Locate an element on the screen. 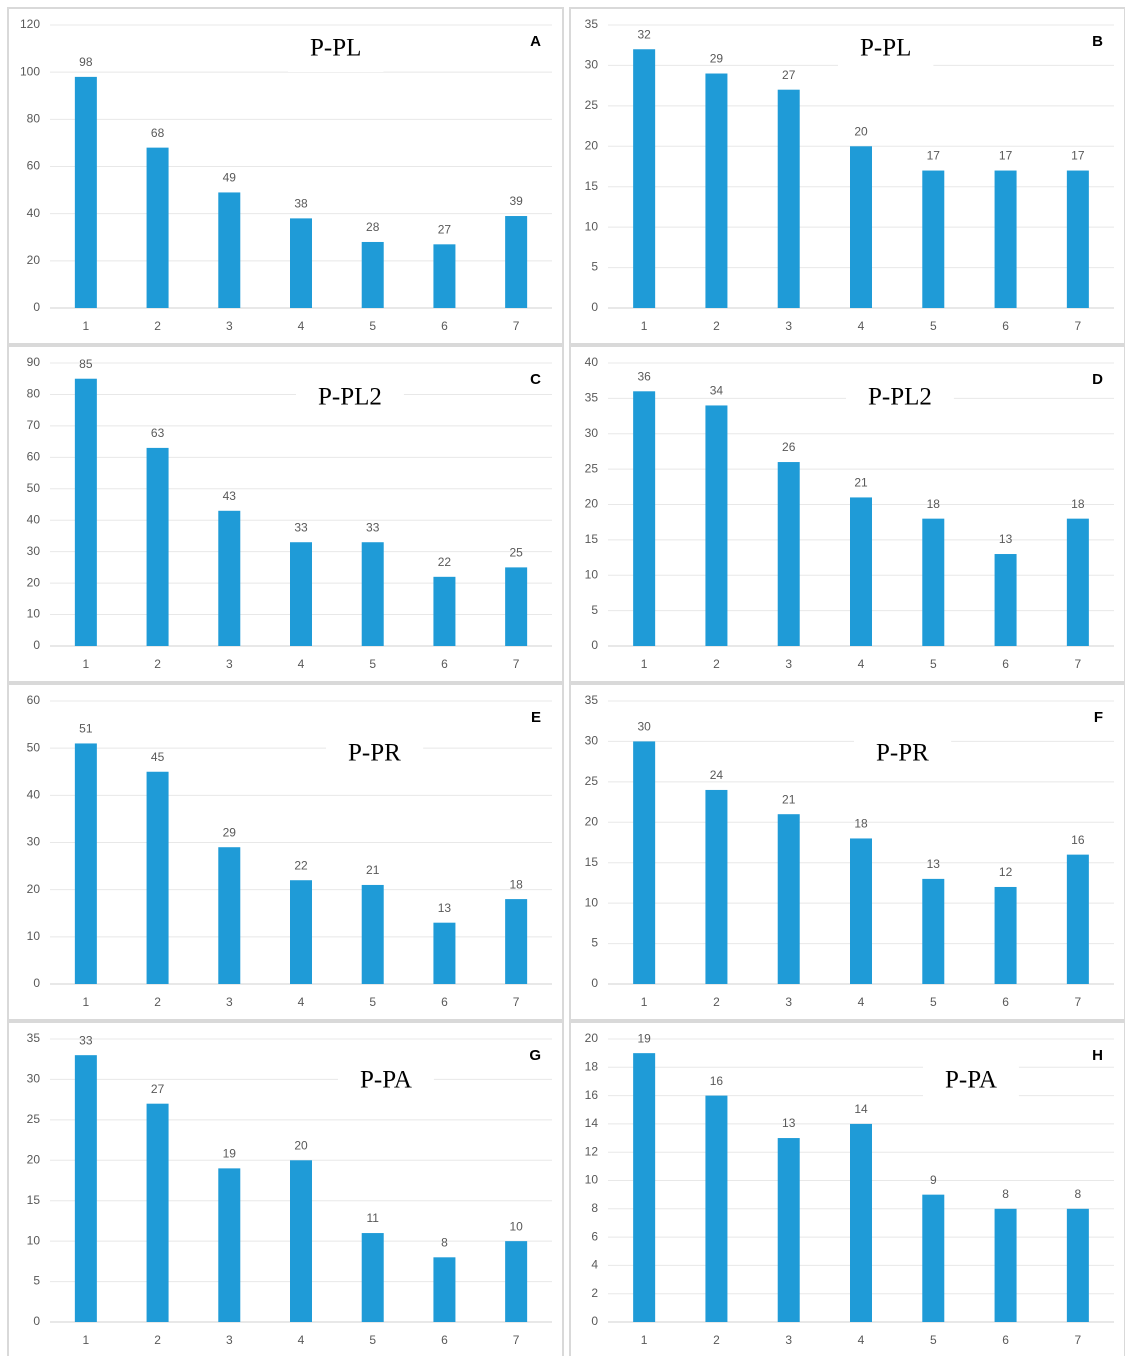 This screenshot has height=1356, width=1125. y-tick-label: 2 is located at coordinates (594, 1293).